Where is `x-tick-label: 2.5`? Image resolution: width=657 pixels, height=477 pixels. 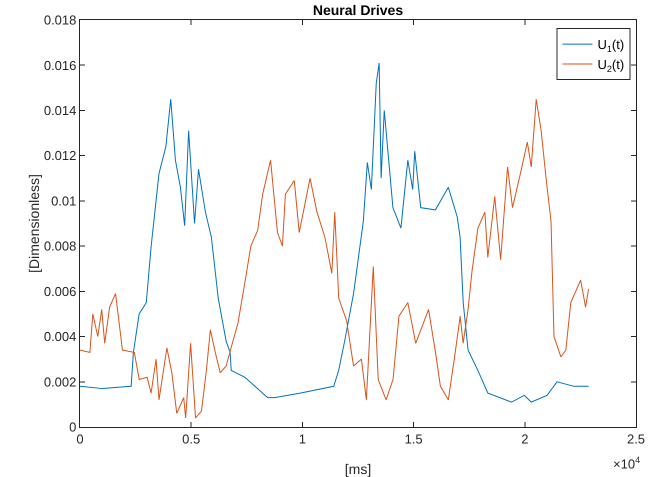
x-tick-label: 2.5 is located at coordinates (636, 439).